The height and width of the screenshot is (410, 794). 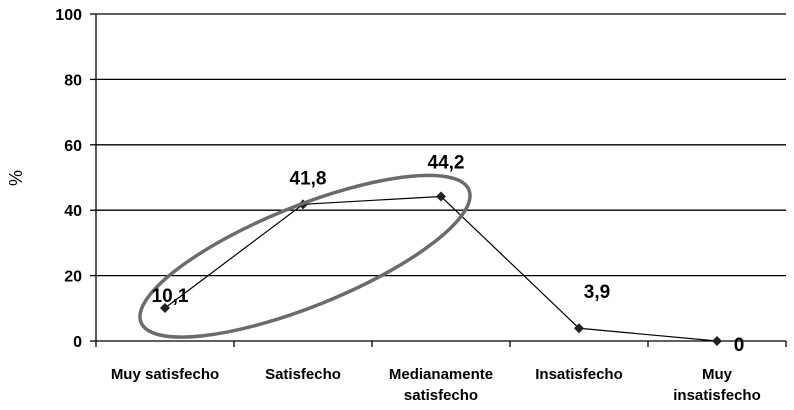 I want to click on y-tick-label: 20, so click(x=73, y=277).